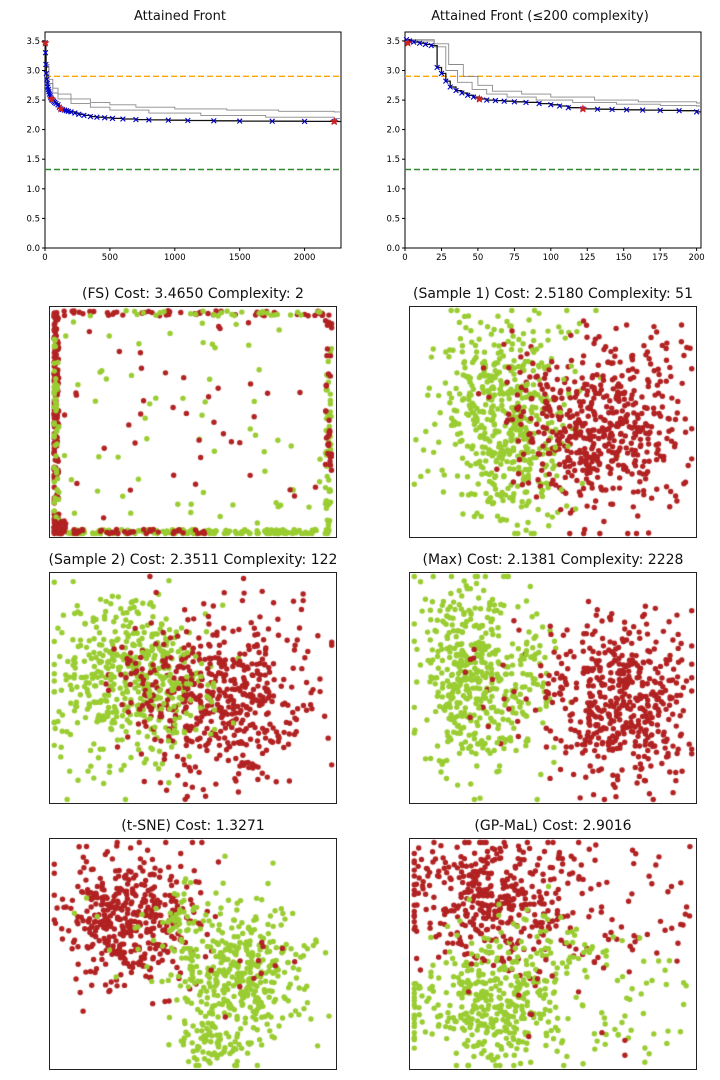 The width and height of the screenshot is (720, 1080). I want to click on svg-text: 125, so click(587, 258).